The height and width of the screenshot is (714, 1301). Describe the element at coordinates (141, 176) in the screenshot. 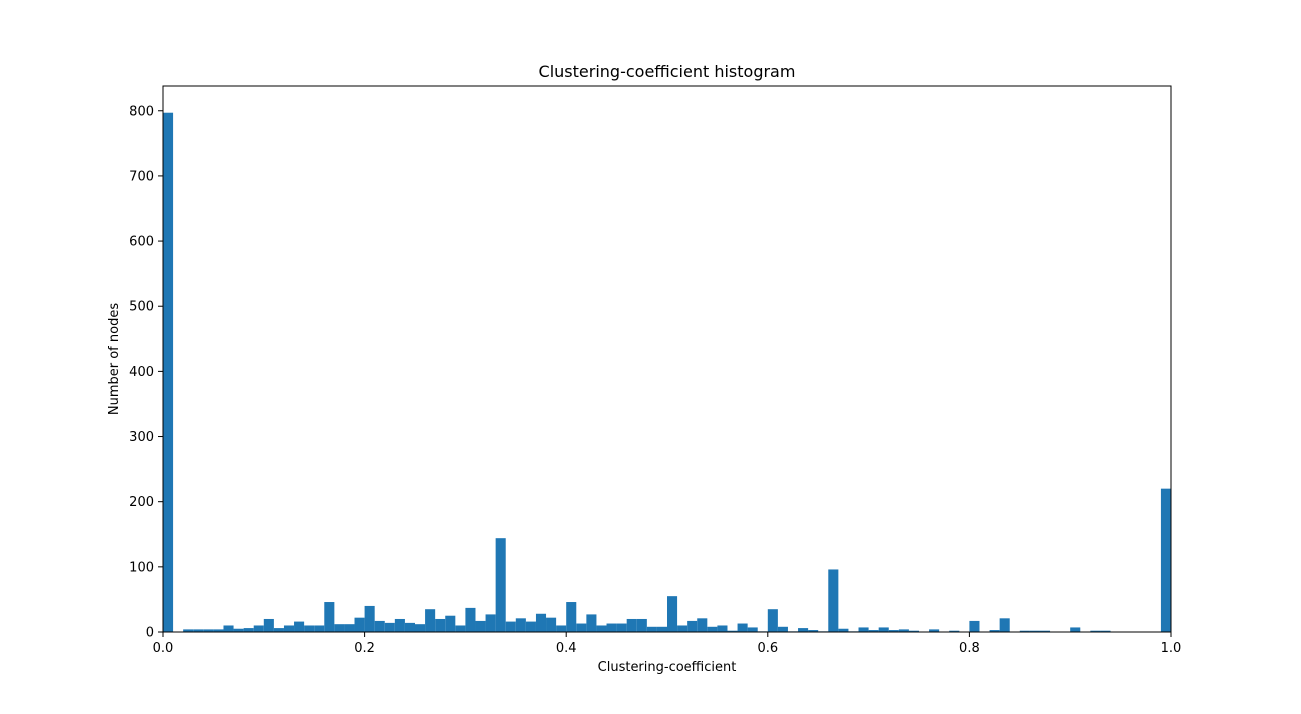

I see `y-tick-label: 700` at that location.